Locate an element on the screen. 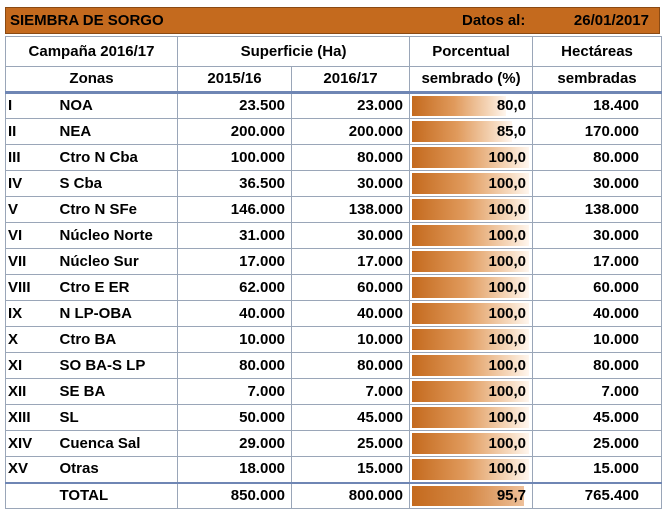  zone-name: SO BA-S LP is located at coordinates (117, 365).